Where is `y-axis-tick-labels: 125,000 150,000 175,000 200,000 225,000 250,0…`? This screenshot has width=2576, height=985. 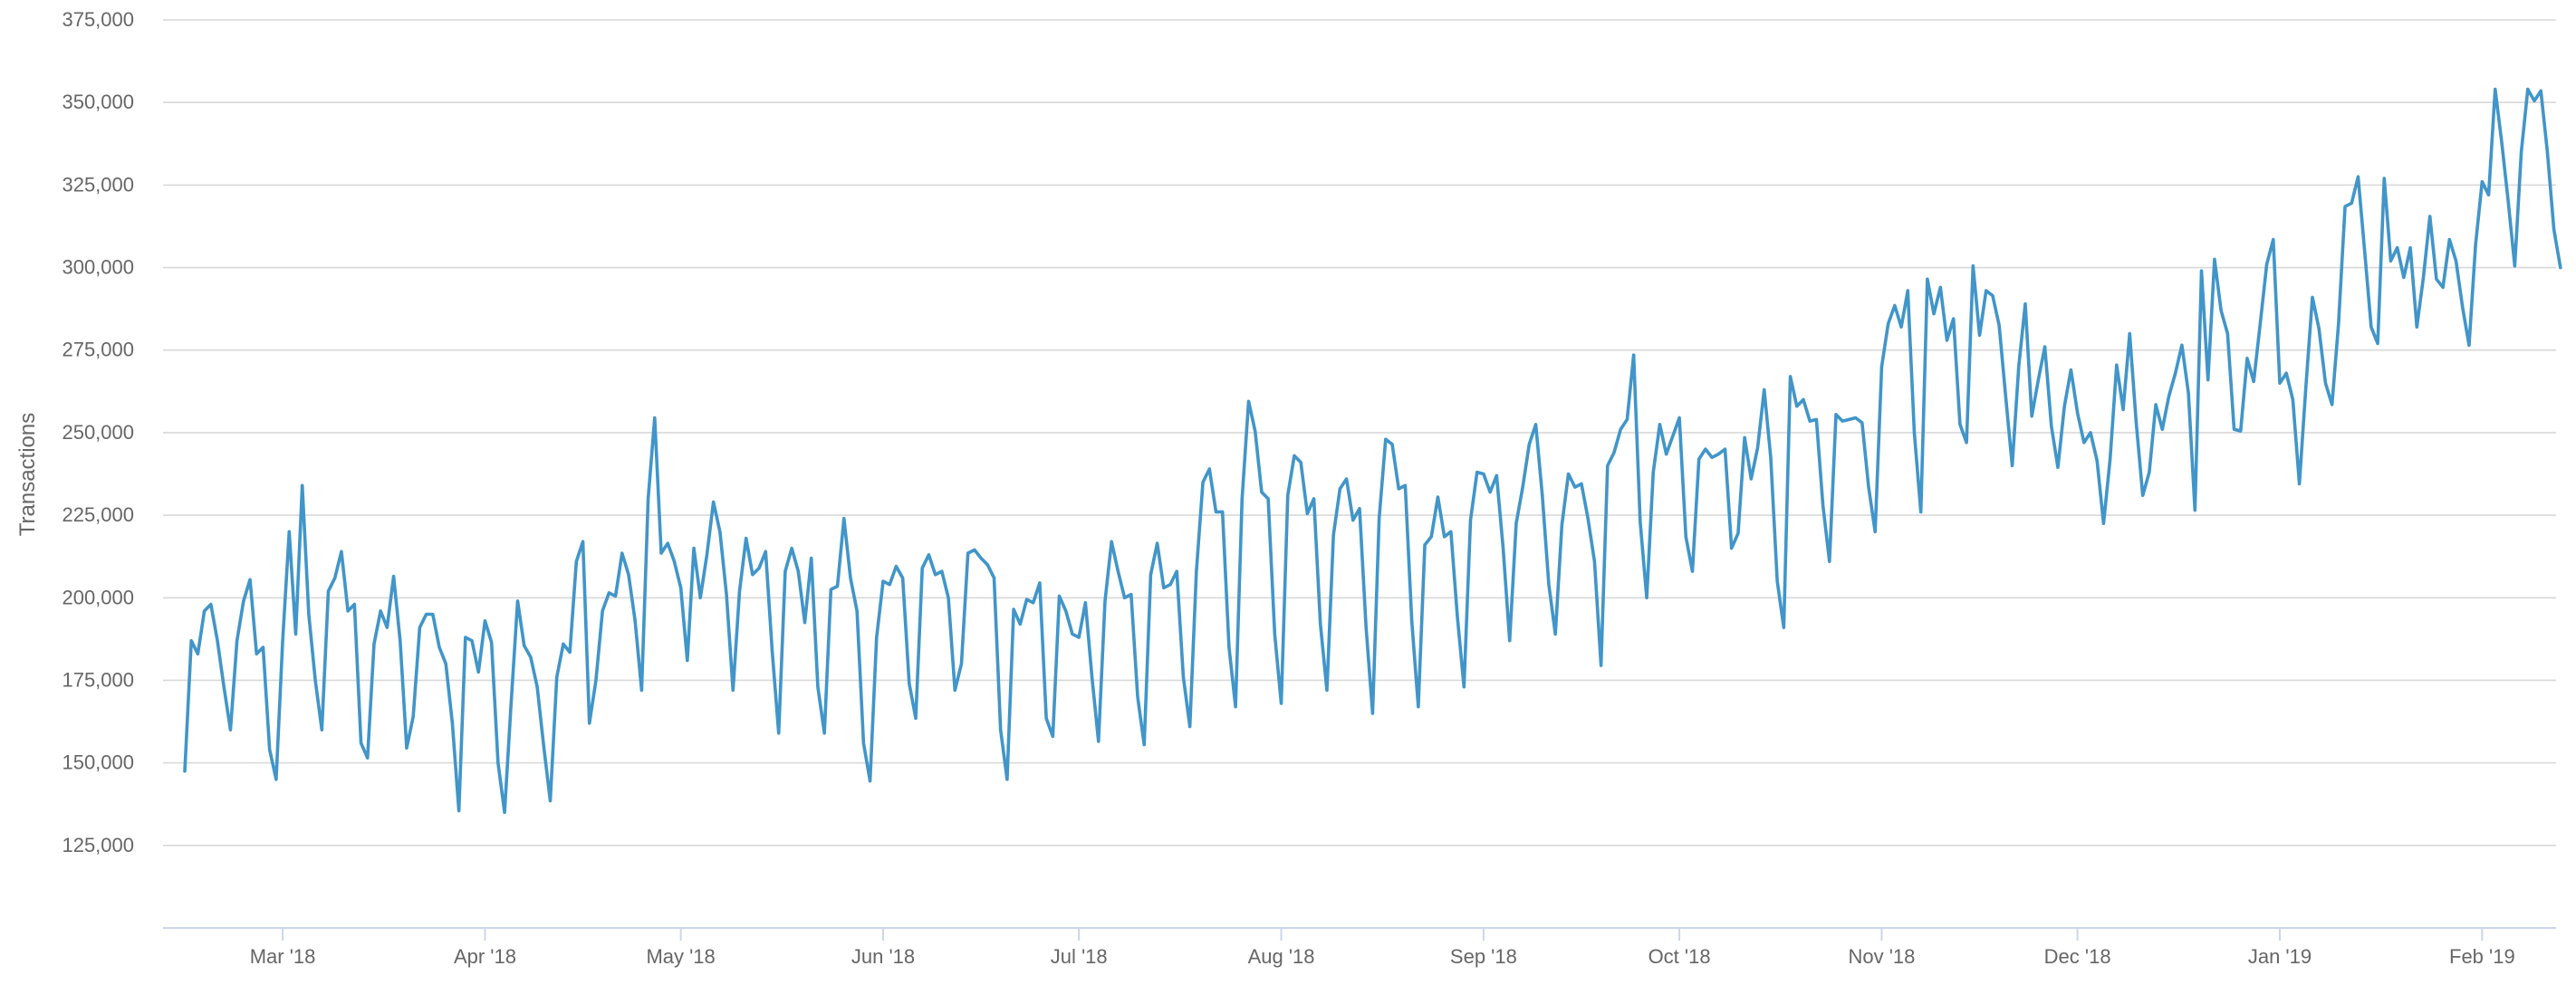
y-axis-tick-labels: 125,000 150,000 175,000 200,000 225,000 250,0… is located at coordinates (98, 432).